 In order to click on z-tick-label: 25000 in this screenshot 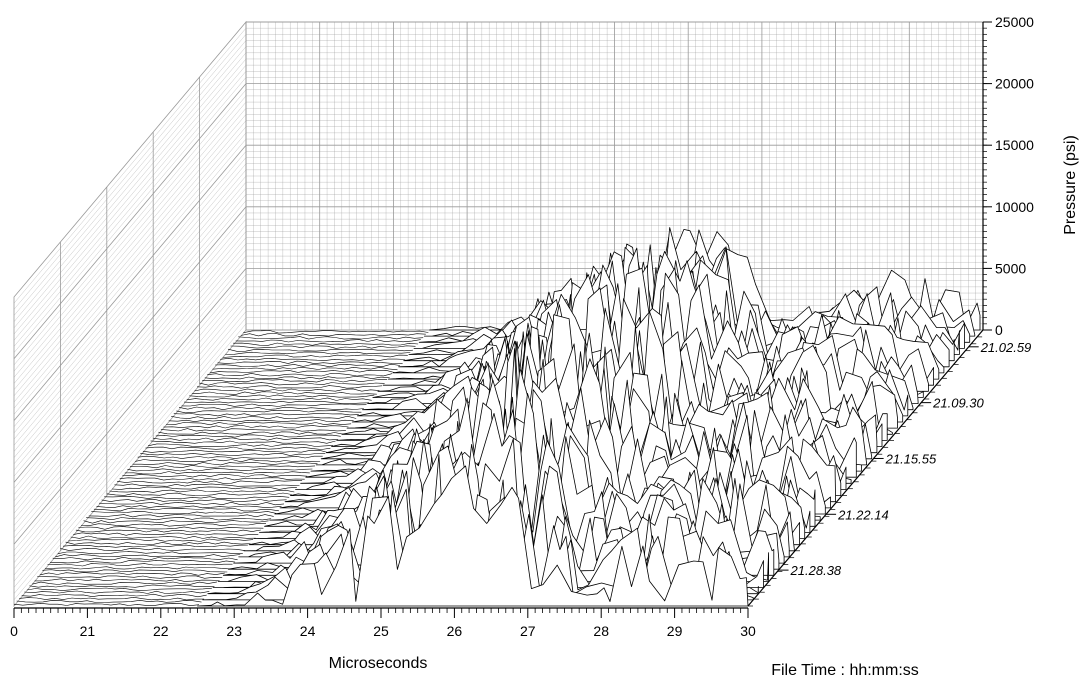, I will do `click(1014, 22)`.